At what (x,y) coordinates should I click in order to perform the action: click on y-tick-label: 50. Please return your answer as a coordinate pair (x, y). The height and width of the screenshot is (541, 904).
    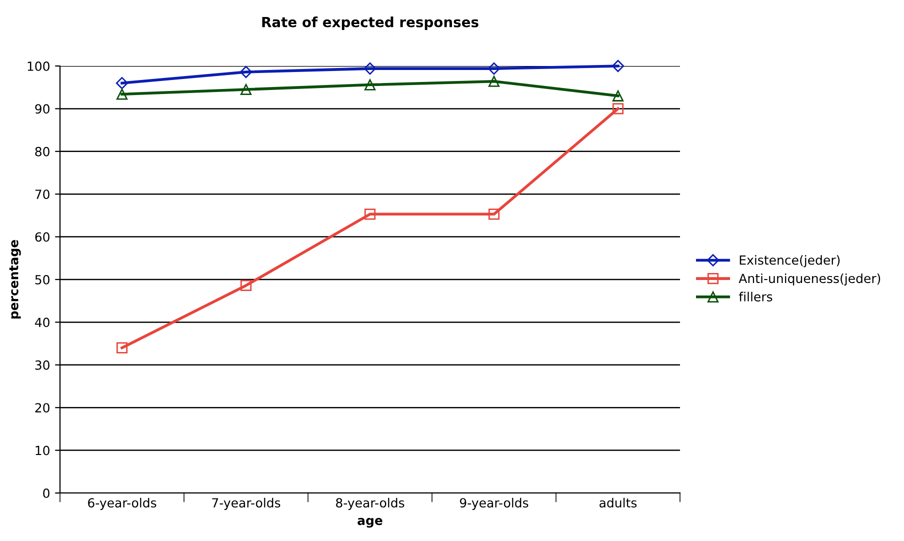
    Looking at the image, I should click on (42, 279).